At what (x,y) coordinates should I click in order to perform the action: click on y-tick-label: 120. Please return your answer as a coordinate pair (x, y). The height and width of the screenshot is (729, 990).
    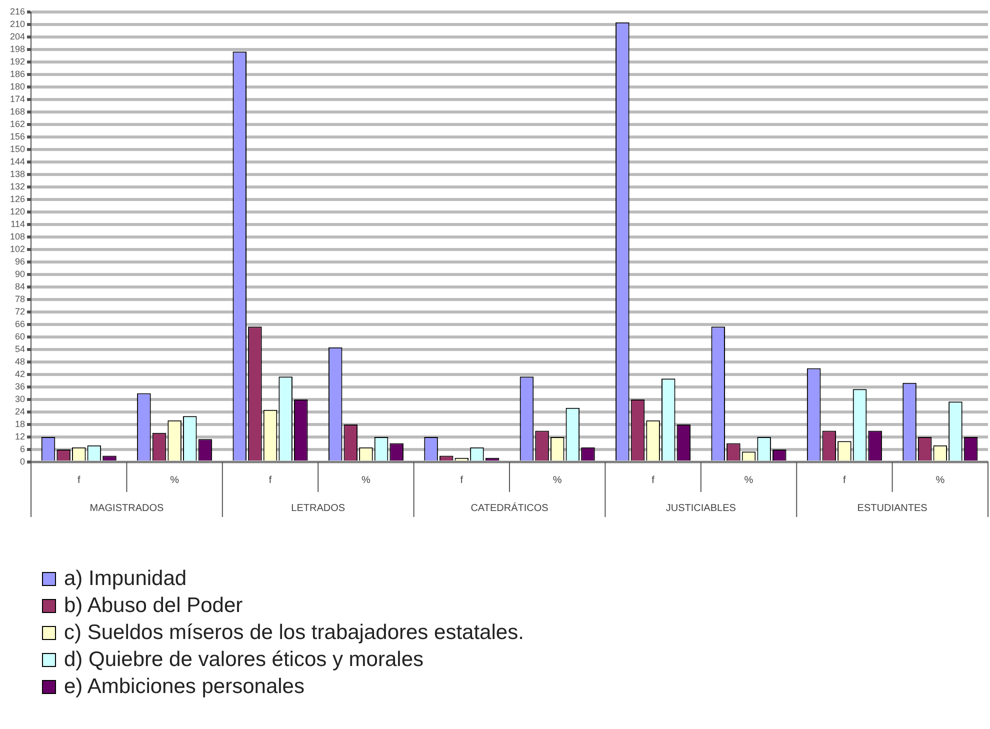
    Looking at the image, I should click on (18, 211).